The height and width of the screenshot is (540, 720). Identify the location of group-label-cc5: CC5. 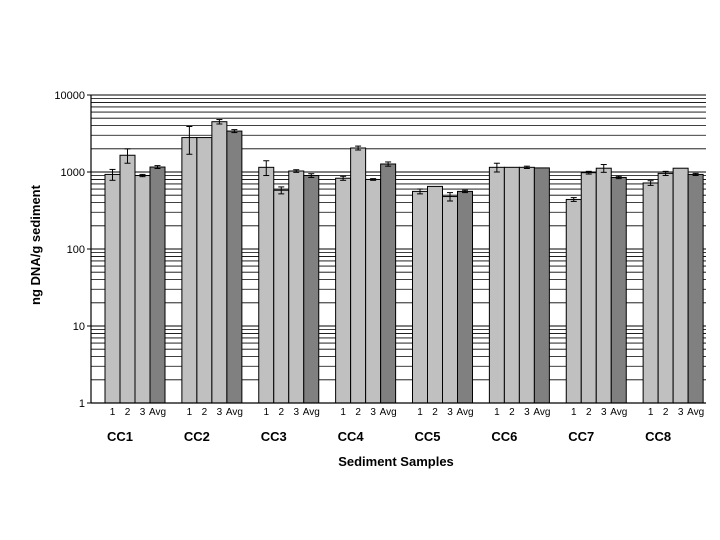
(428, 436).